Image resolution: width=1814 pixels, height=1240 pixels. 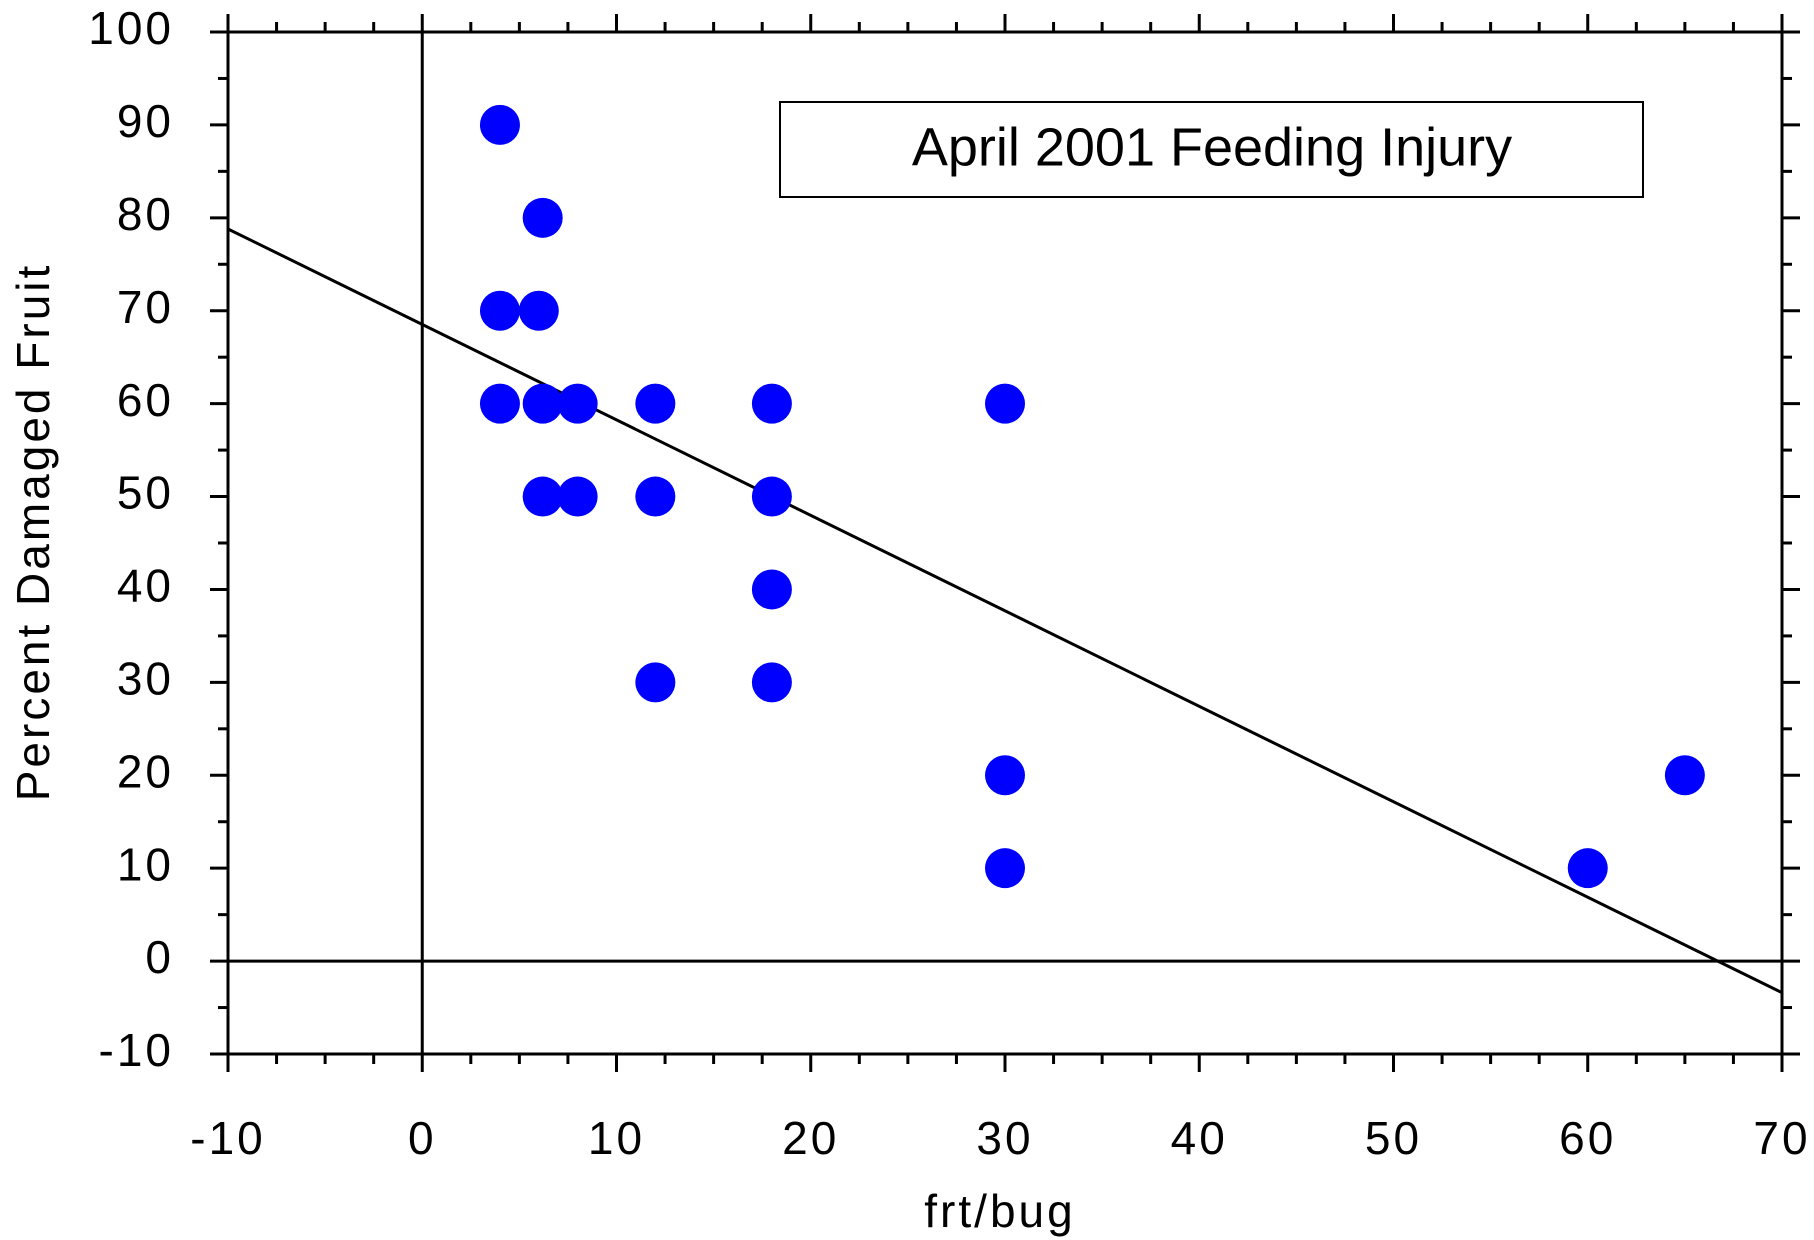 What do you see at coordinates (145, 307) in the screenshot?
I see `y-tick-label: 70` at bounding box center [145, 307].